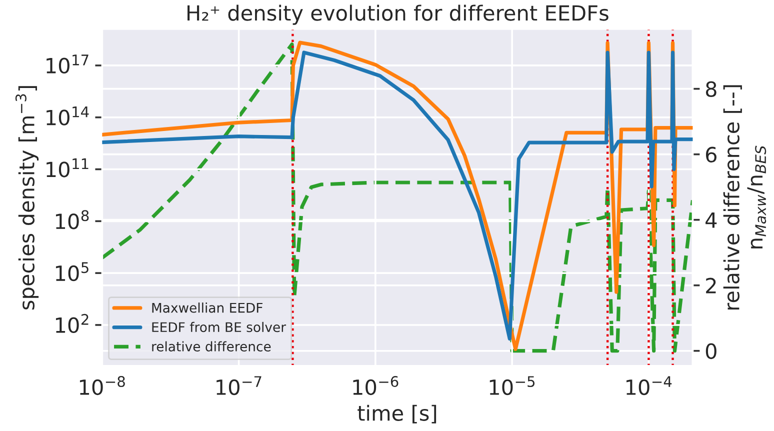 This screenshot has width=774, height=431. Describe the element at coordinates (711, 154) in the screenshot. I see `y2-tick-label: 6` at that location.